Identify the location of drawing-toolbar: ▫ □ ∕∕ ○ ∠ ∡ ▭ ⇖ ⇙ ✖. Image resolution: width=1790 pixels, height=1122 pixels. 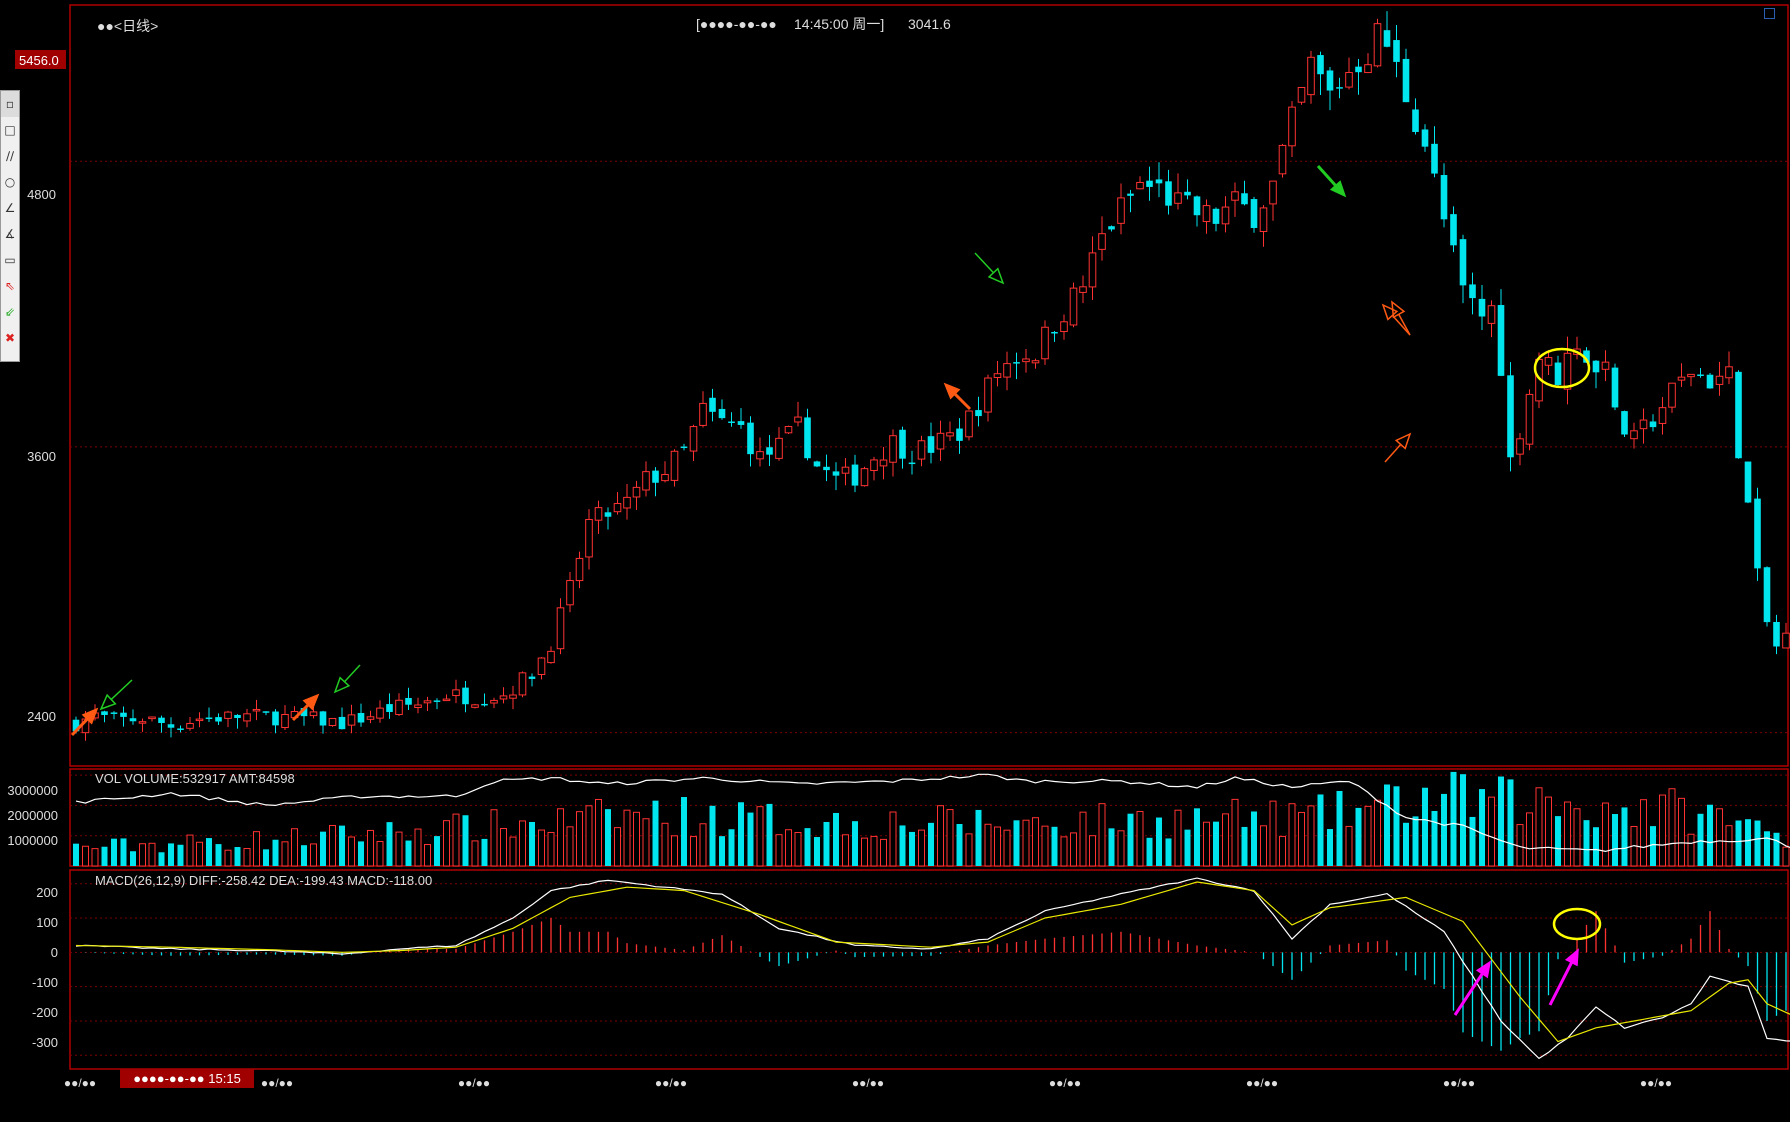
(10, 226).